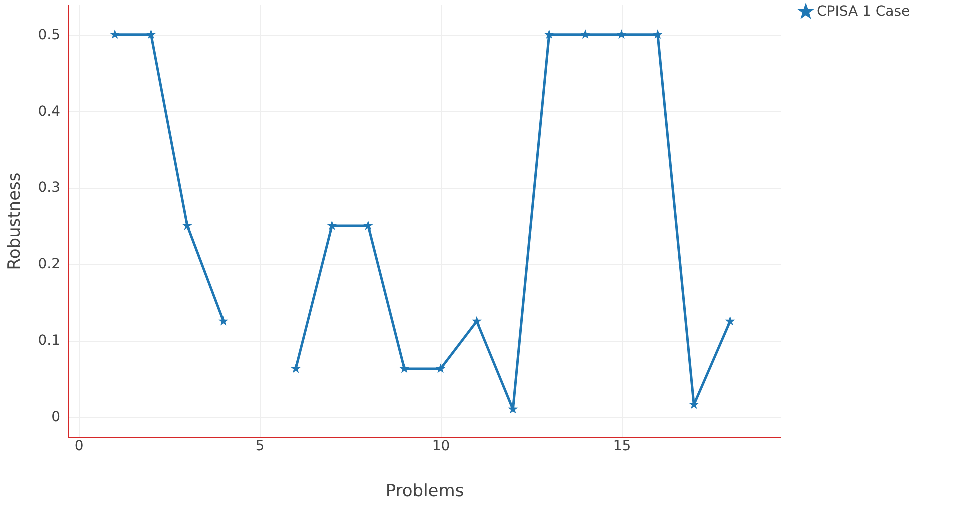  Describe the element at coordinates (56, 418) in the screenshot. I see `y-tick-label: 0` at that location.